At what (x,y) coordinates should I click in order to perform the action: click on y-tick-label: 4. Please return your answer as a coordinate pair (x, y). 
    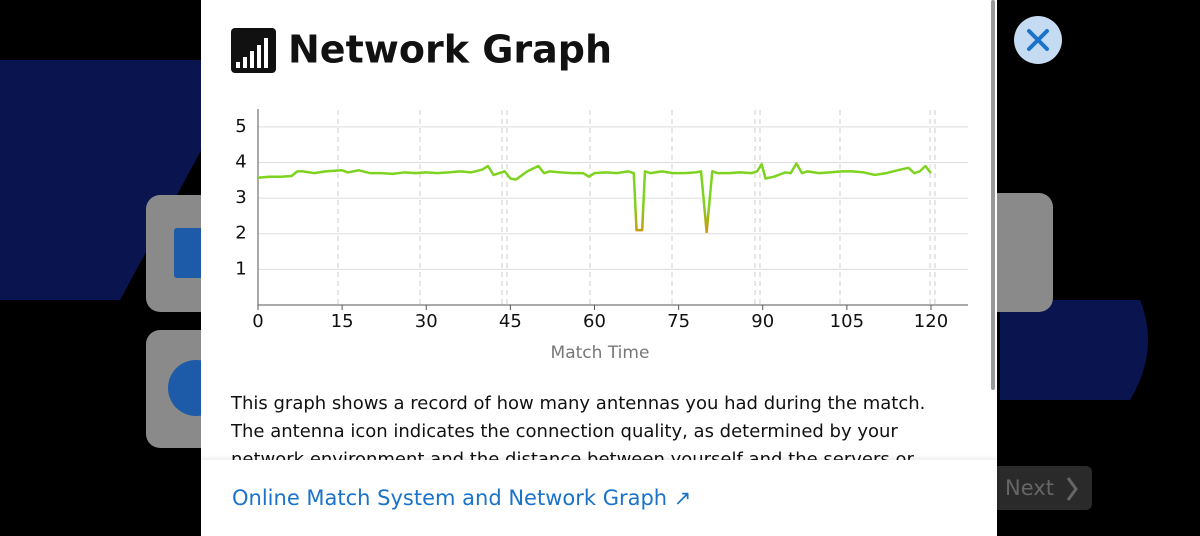
    Looking at the image, I should click on (240, 161).